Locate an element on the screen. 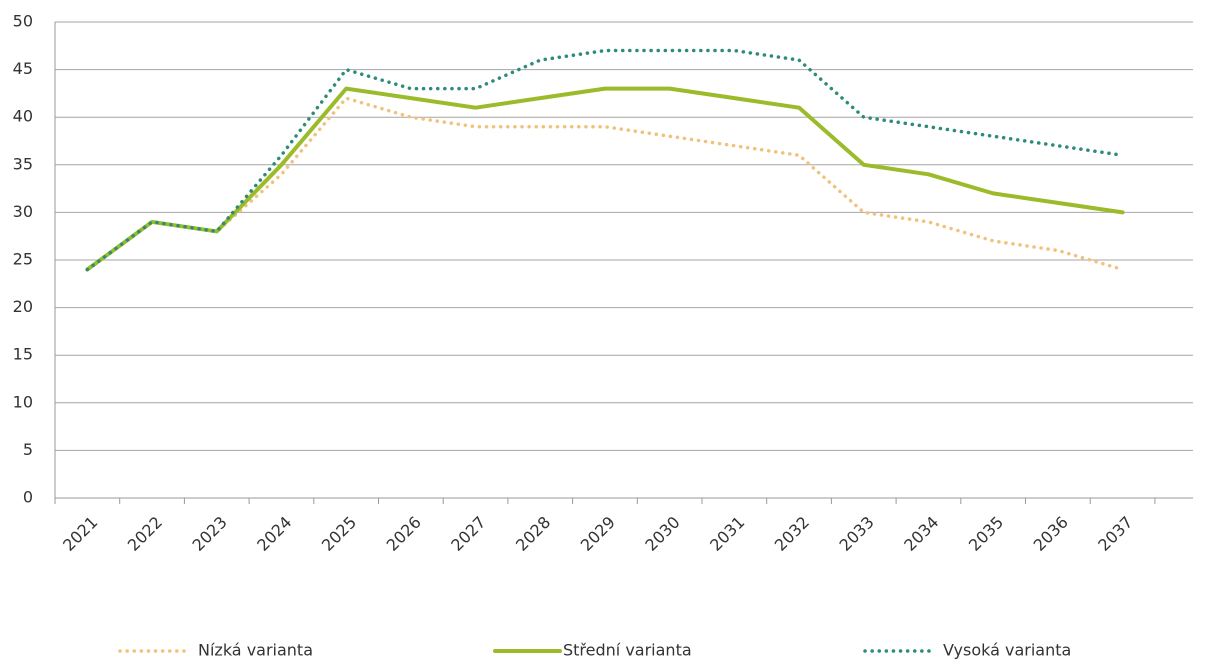  x-tick-label: 2028 is located at coordinates (533, 534).